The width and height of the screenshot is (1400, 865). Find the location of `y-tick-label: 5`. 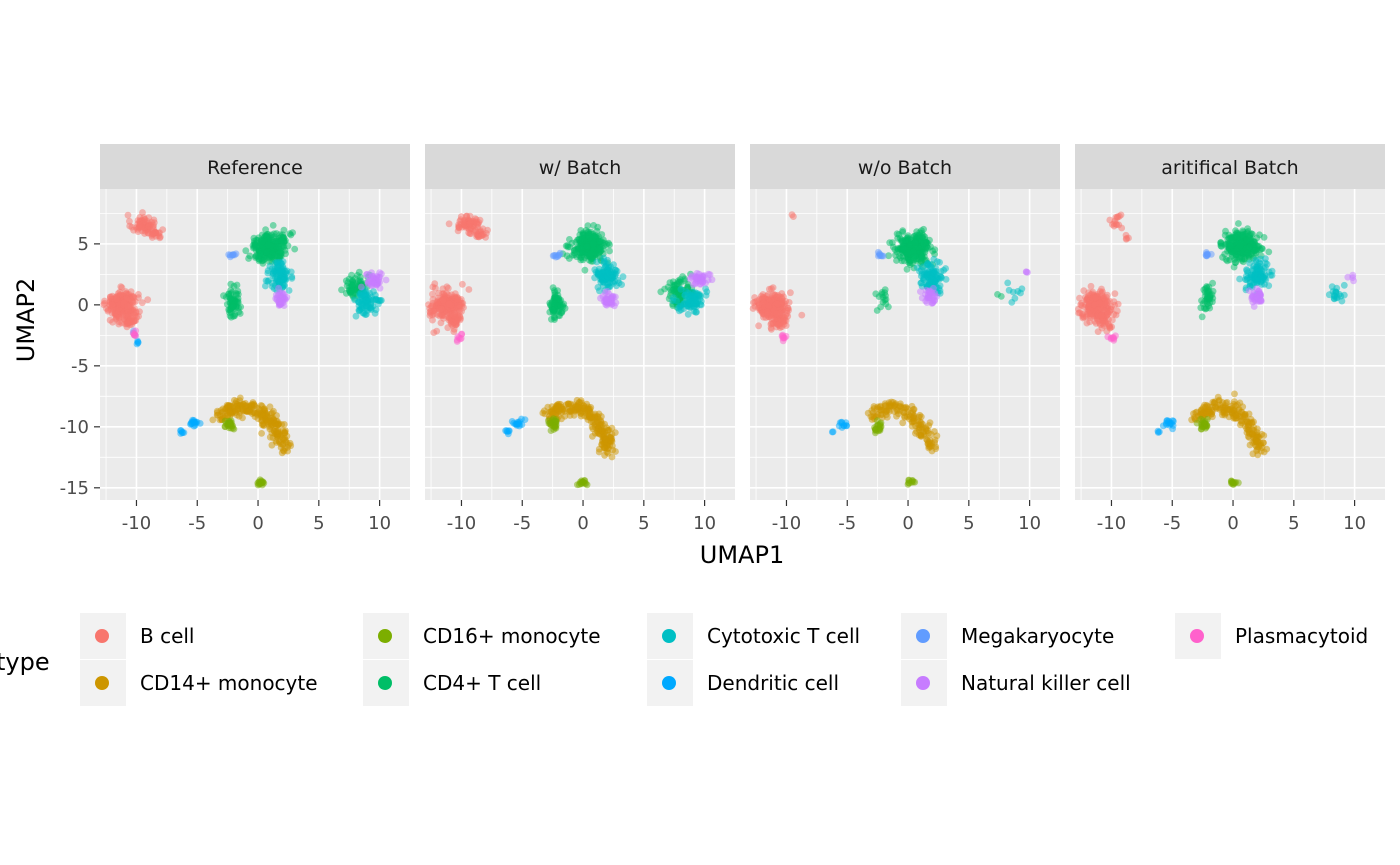

y-tick-label: 5 is located at coordinates (83, 244).